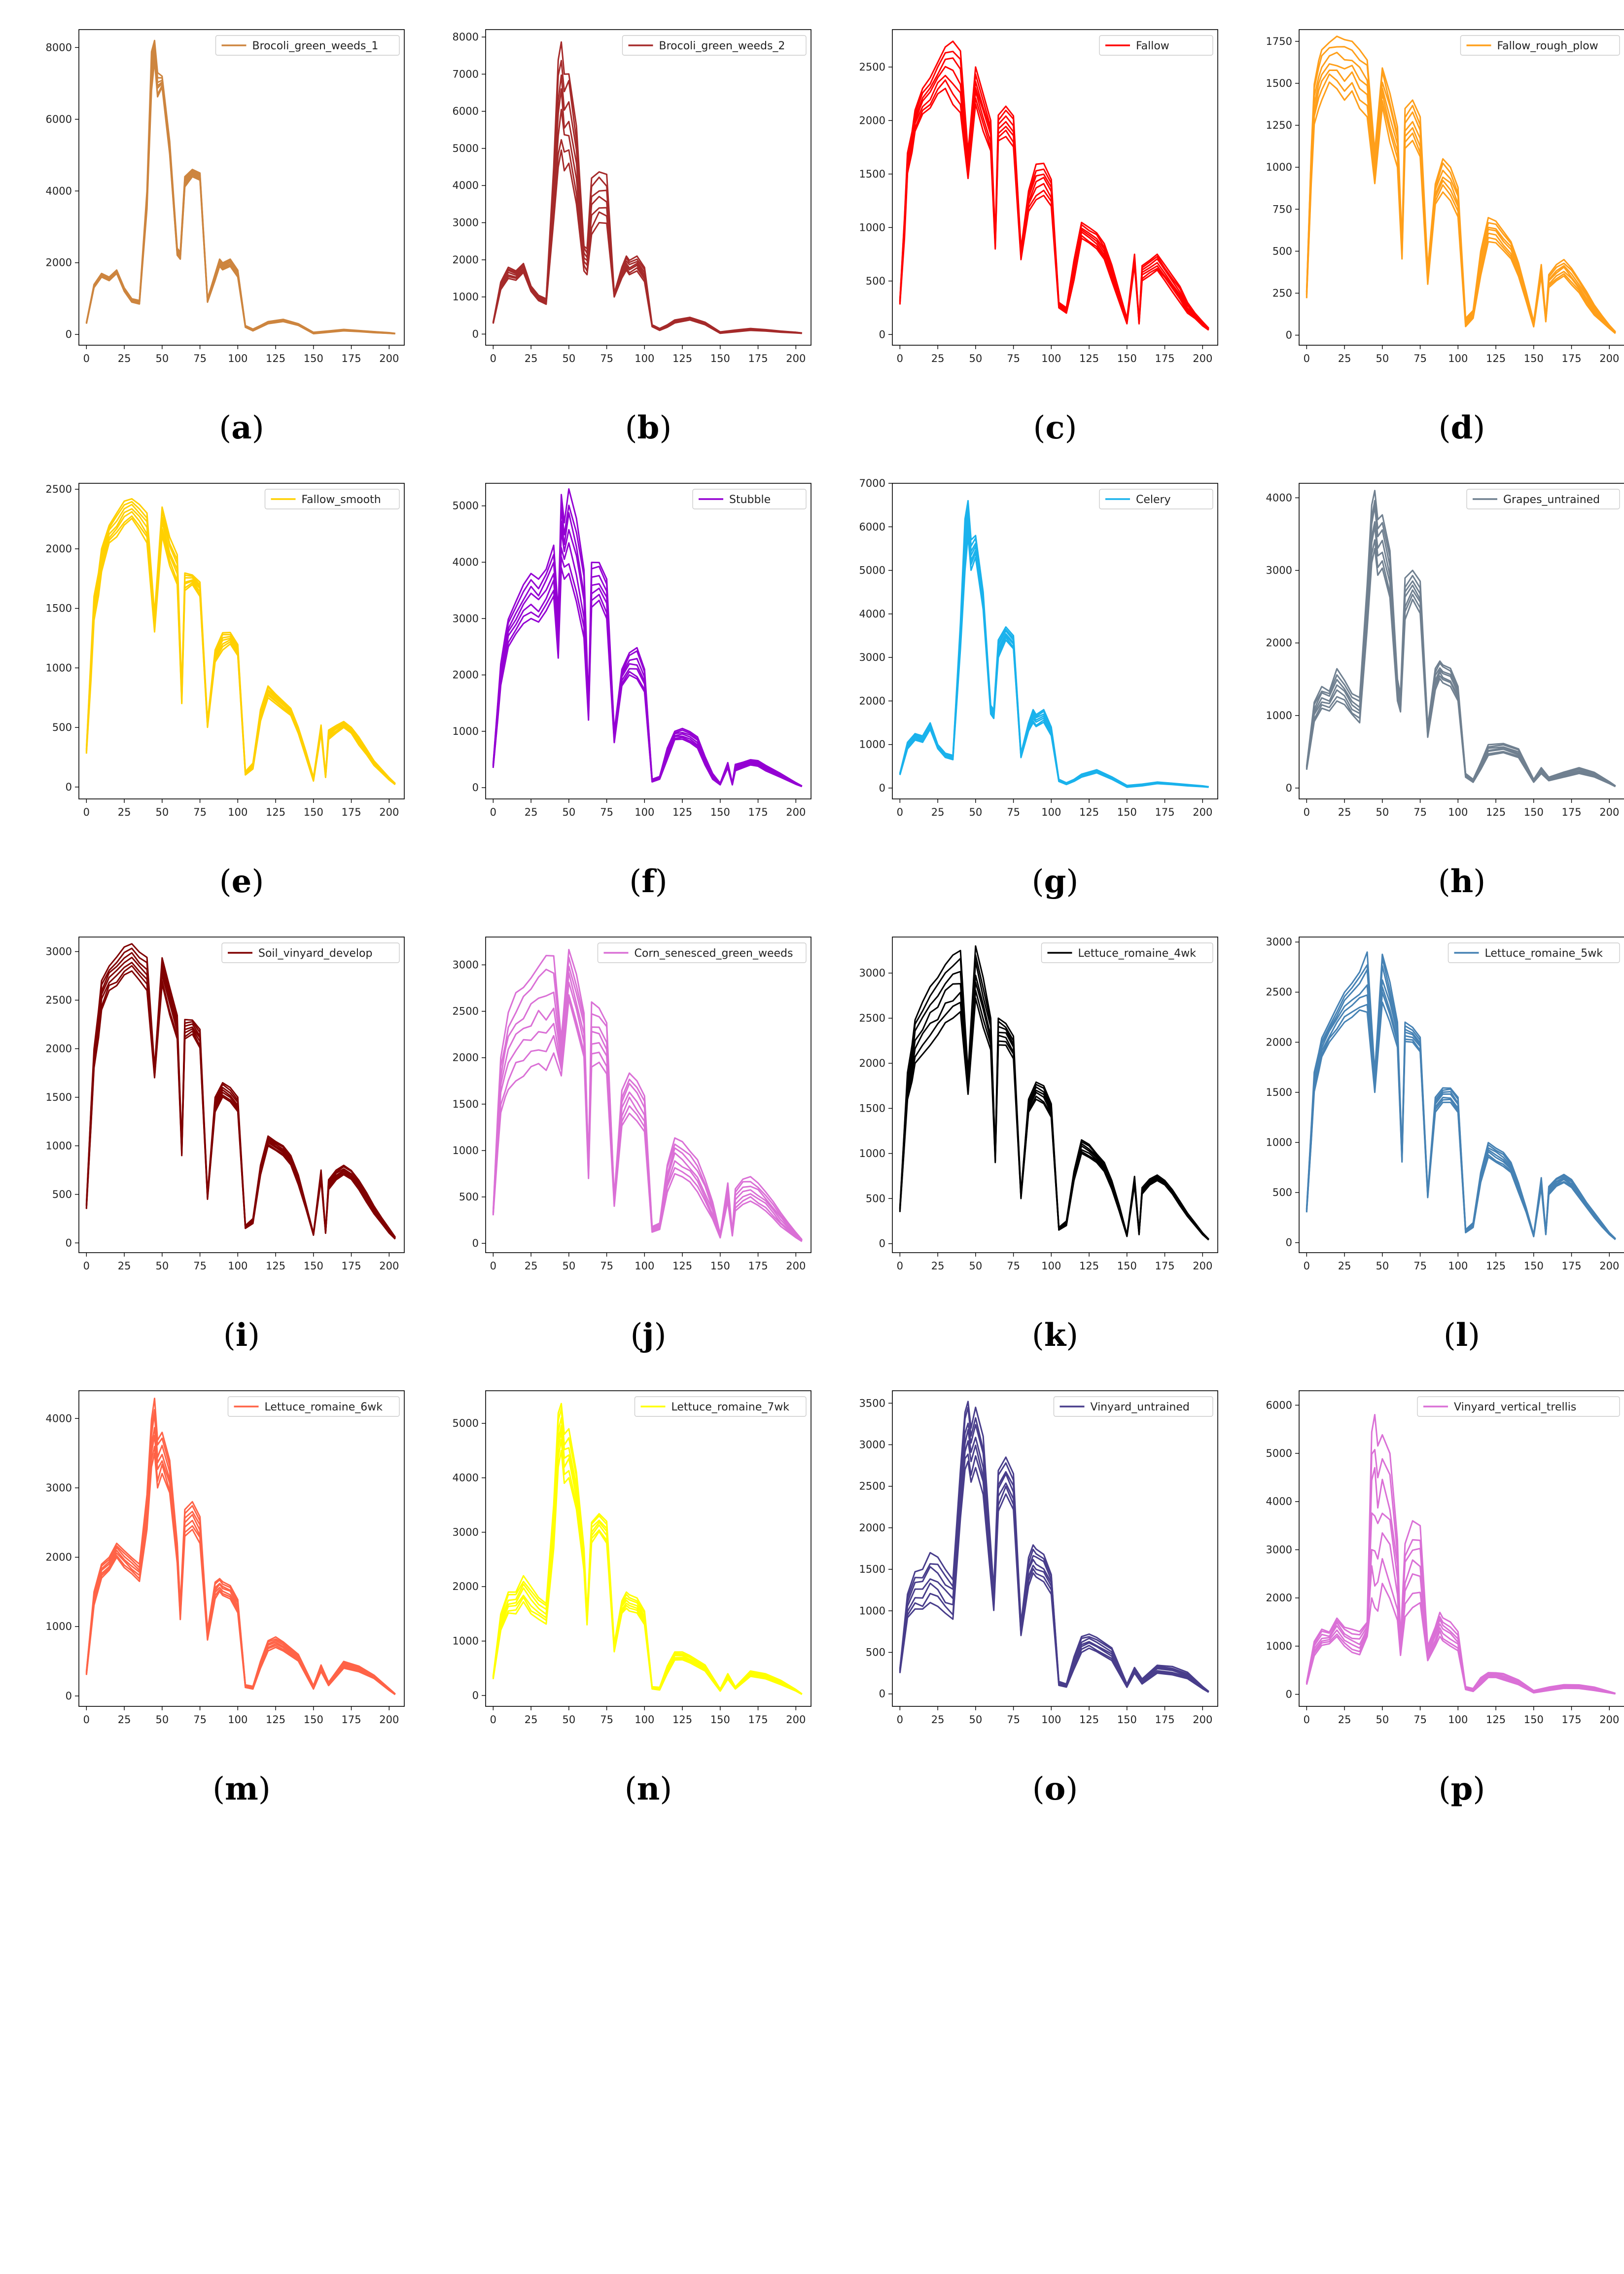 This screenshot has height=2274, width=1624. What do you see at coordinates (648, 427) in the screenshot?
I see `panel-caption-letter: b` at bounding box center [648, 427].